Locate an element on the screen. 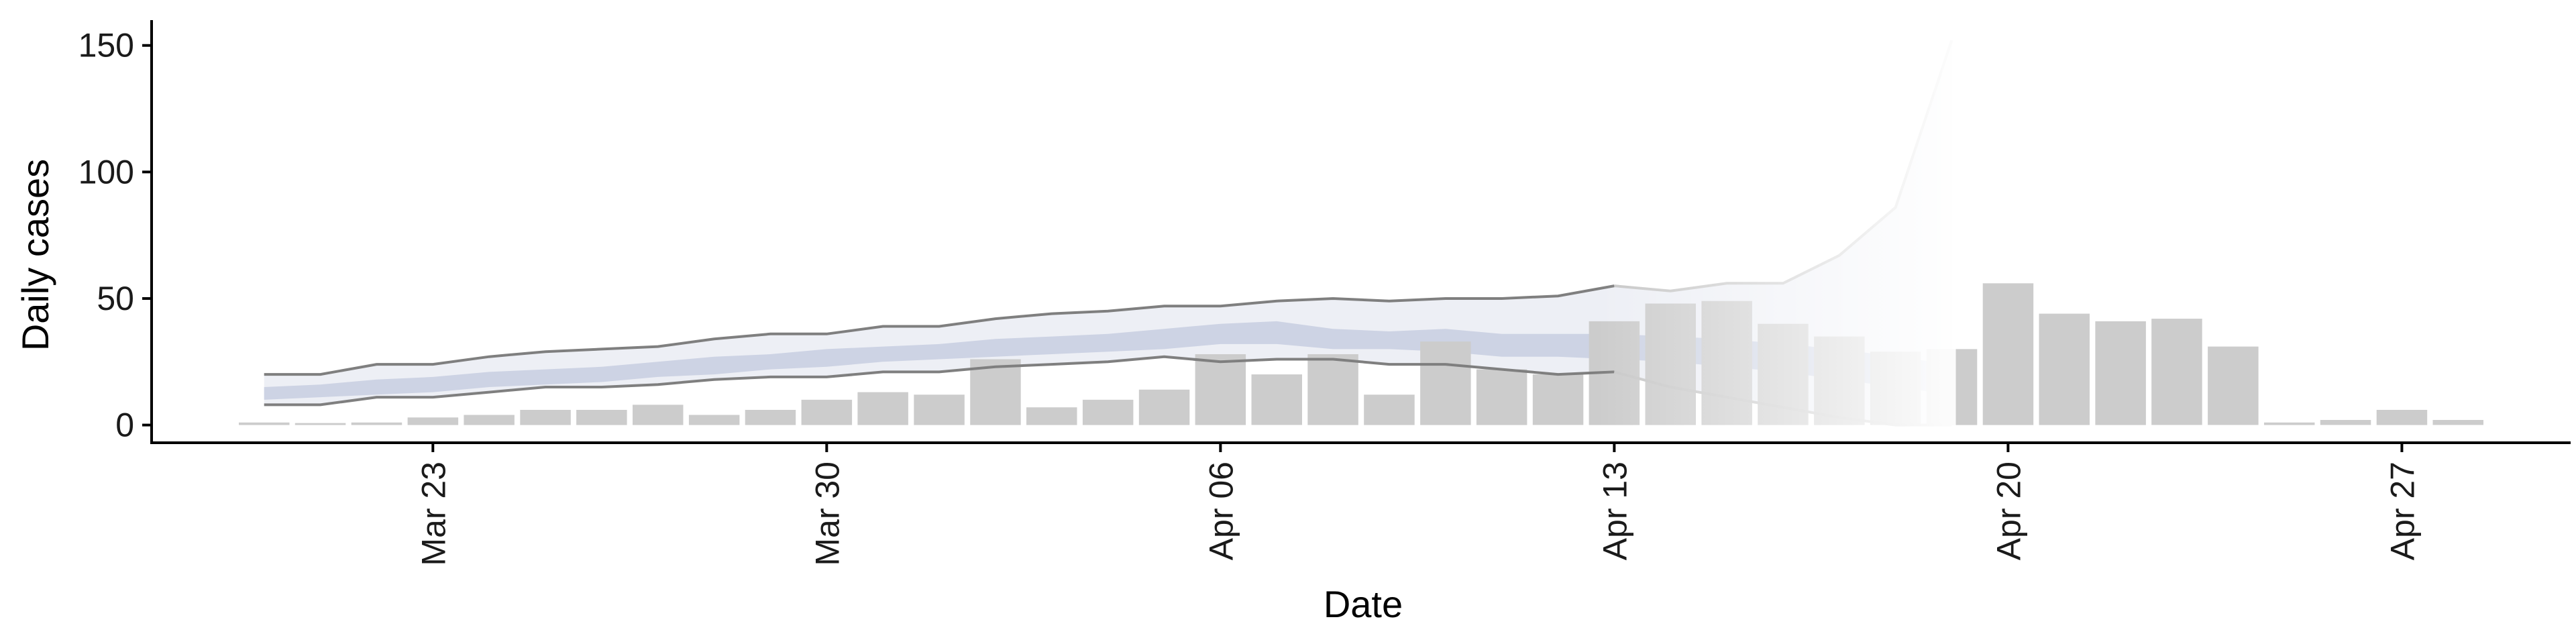 This screenshot has width=2576, height=644. estimate-fade-overlay is located at coordinates (1776, 231).